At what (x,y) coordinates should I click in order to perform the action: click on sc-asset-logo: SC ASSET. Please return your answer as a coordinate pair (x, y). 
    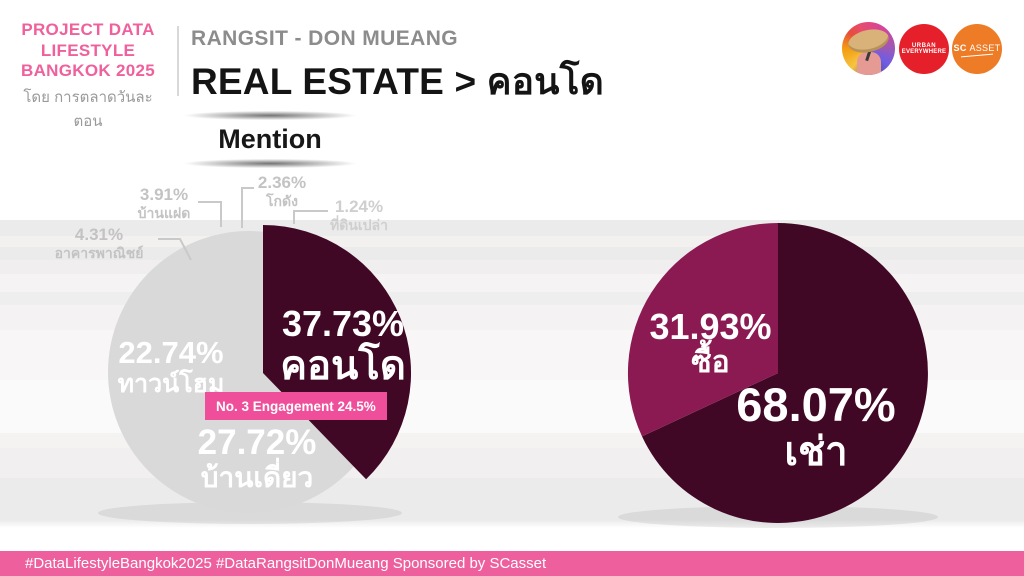
    Looking at the image, I should click on (977, 49).